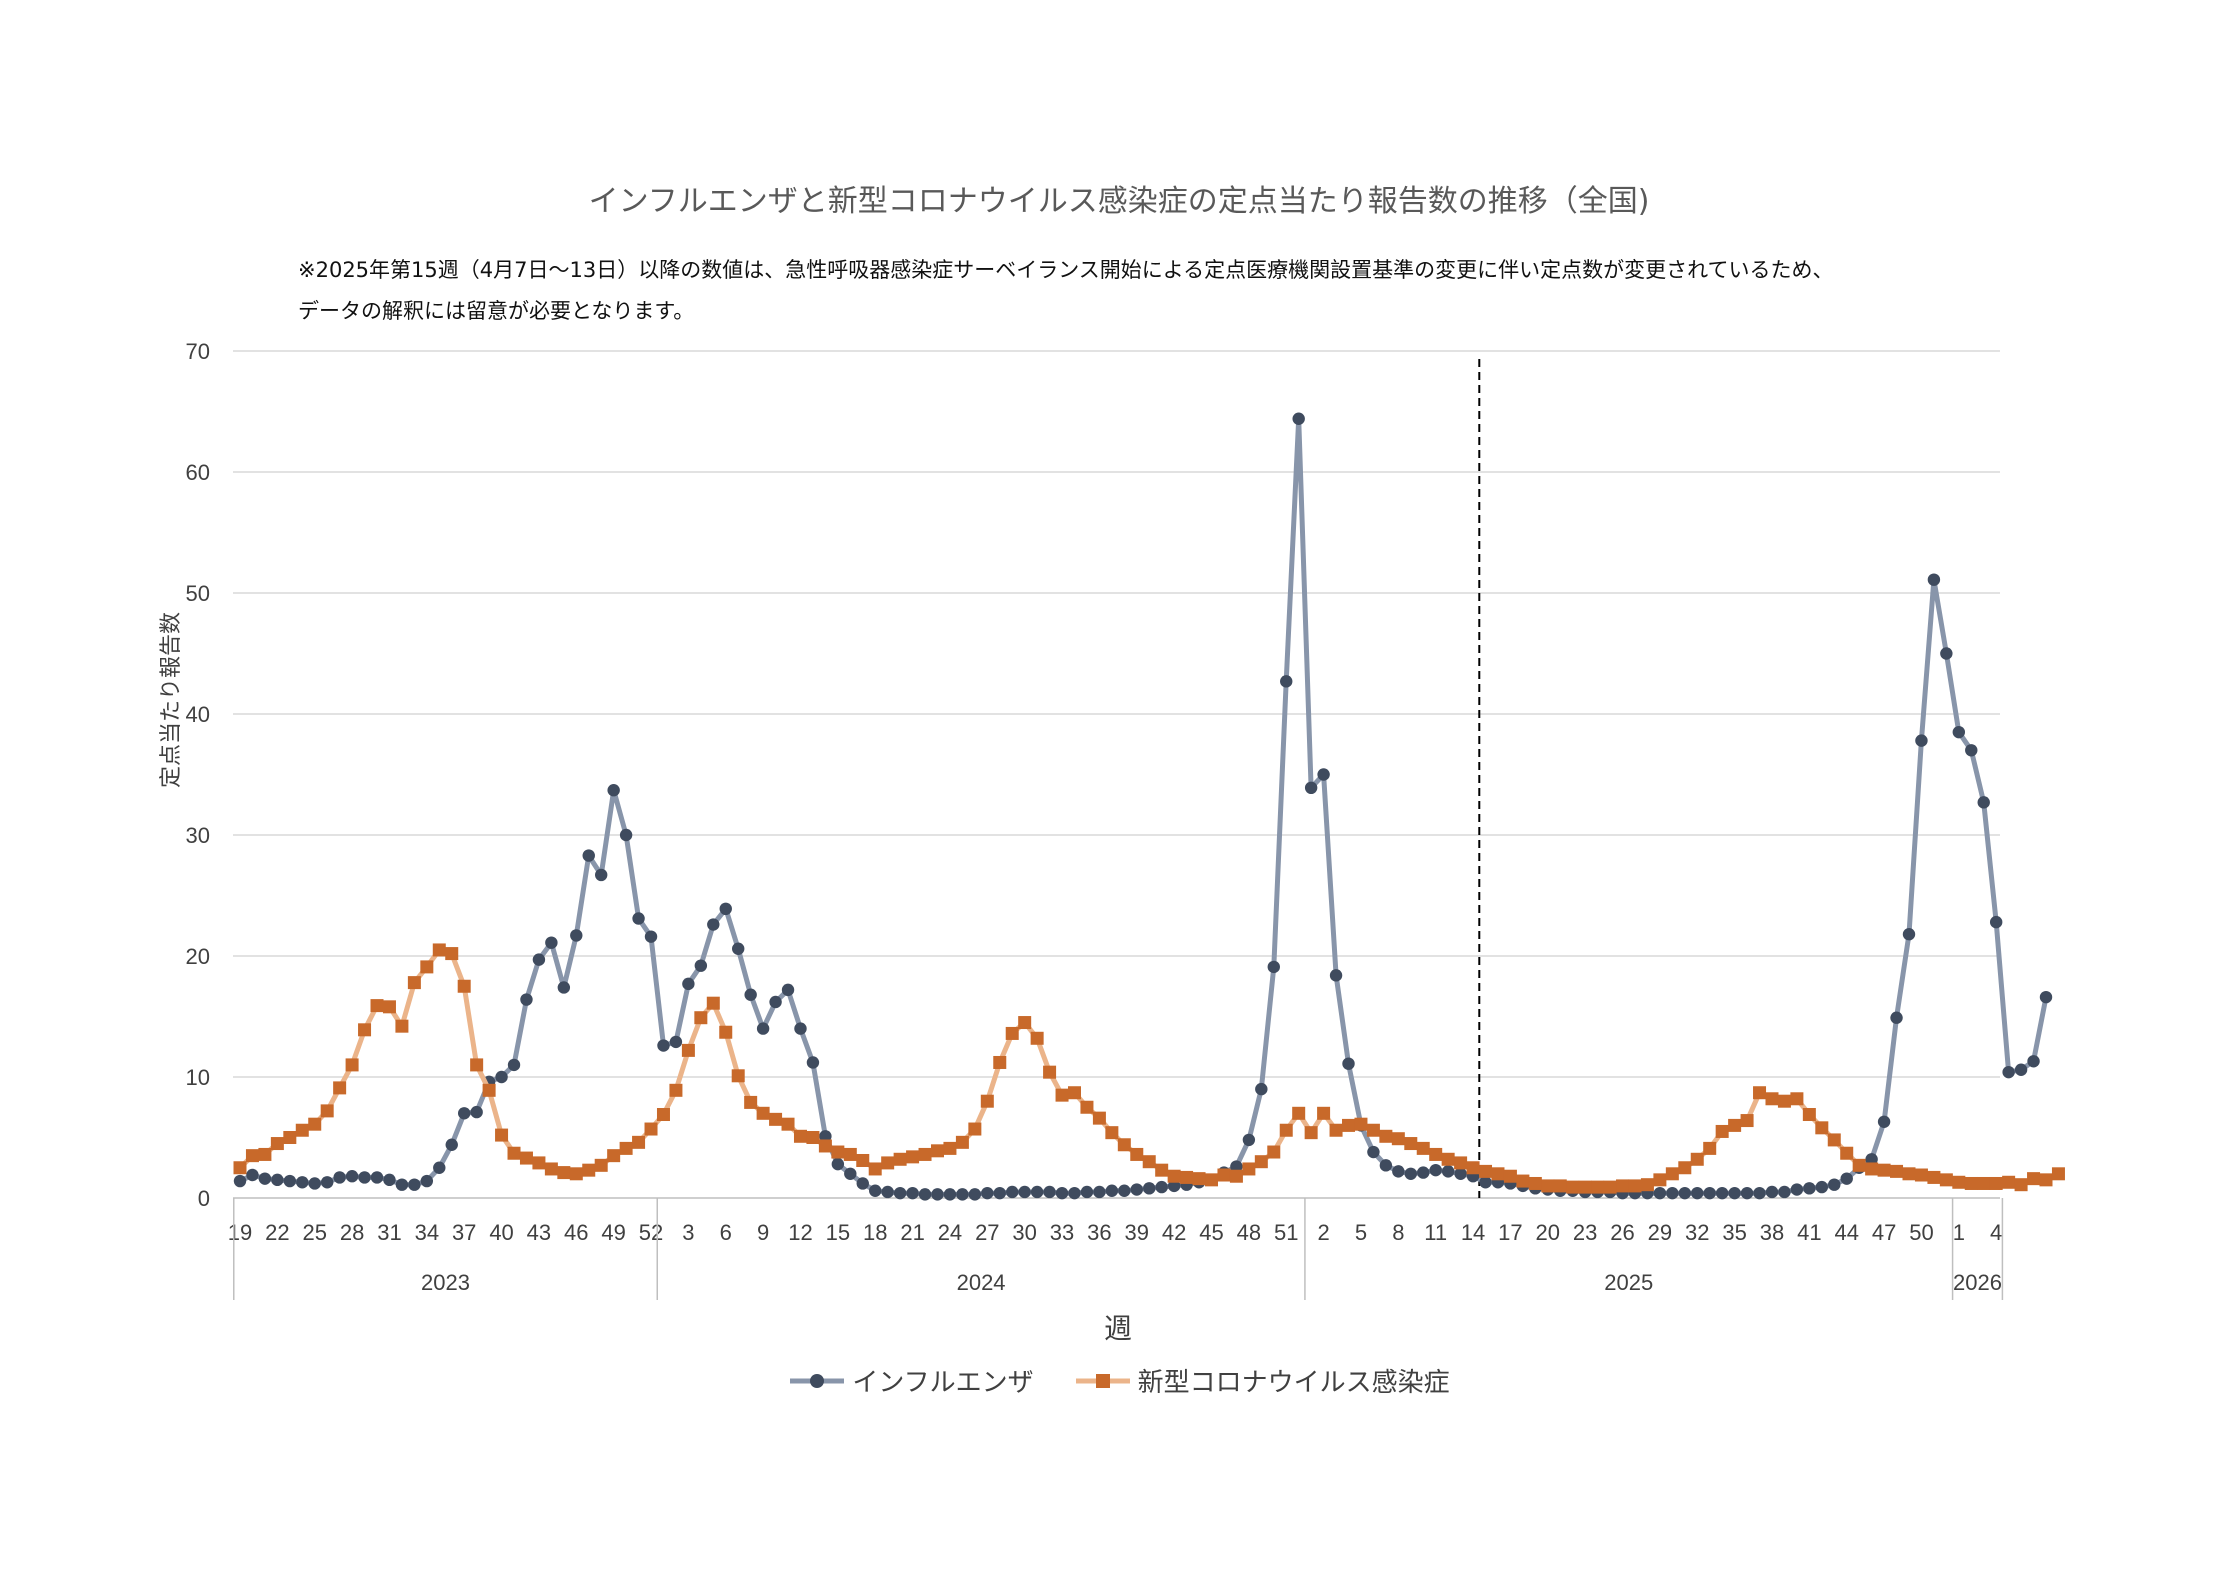 Image resolution: width=2238 pixels, height=1580 pixels. Describe the element at coordinates (445, 1282) in the screenshot. I see `year-label: 2023` at that location.